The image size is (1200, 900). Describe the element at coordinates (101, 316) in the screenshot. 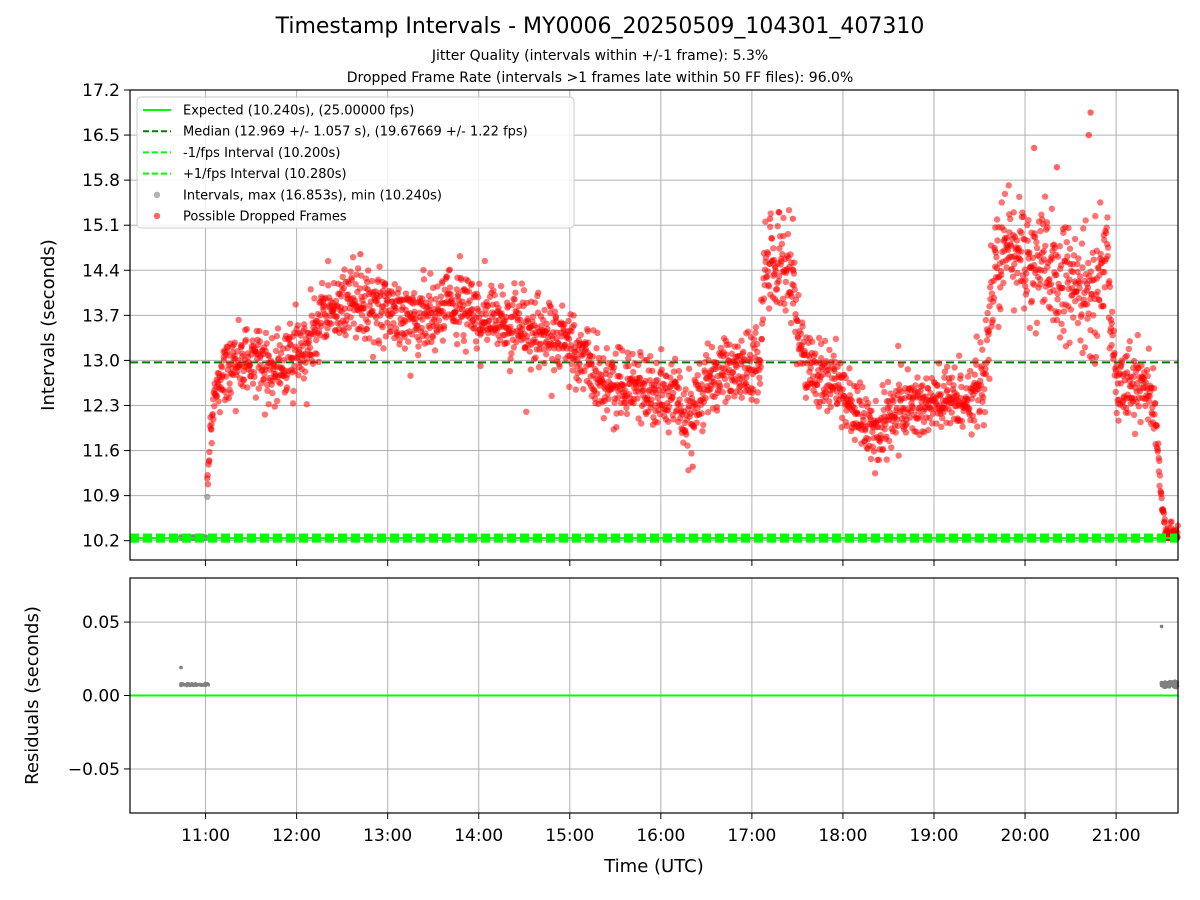

I see `y-tick-label: 13.7` at that location.